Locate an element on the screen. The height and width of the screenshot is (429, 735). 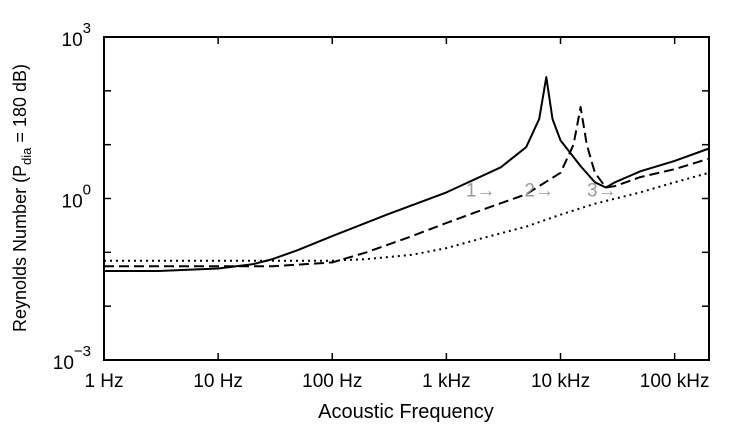
y-tick-label: 10⁰ is located at coordinates (76, 197).